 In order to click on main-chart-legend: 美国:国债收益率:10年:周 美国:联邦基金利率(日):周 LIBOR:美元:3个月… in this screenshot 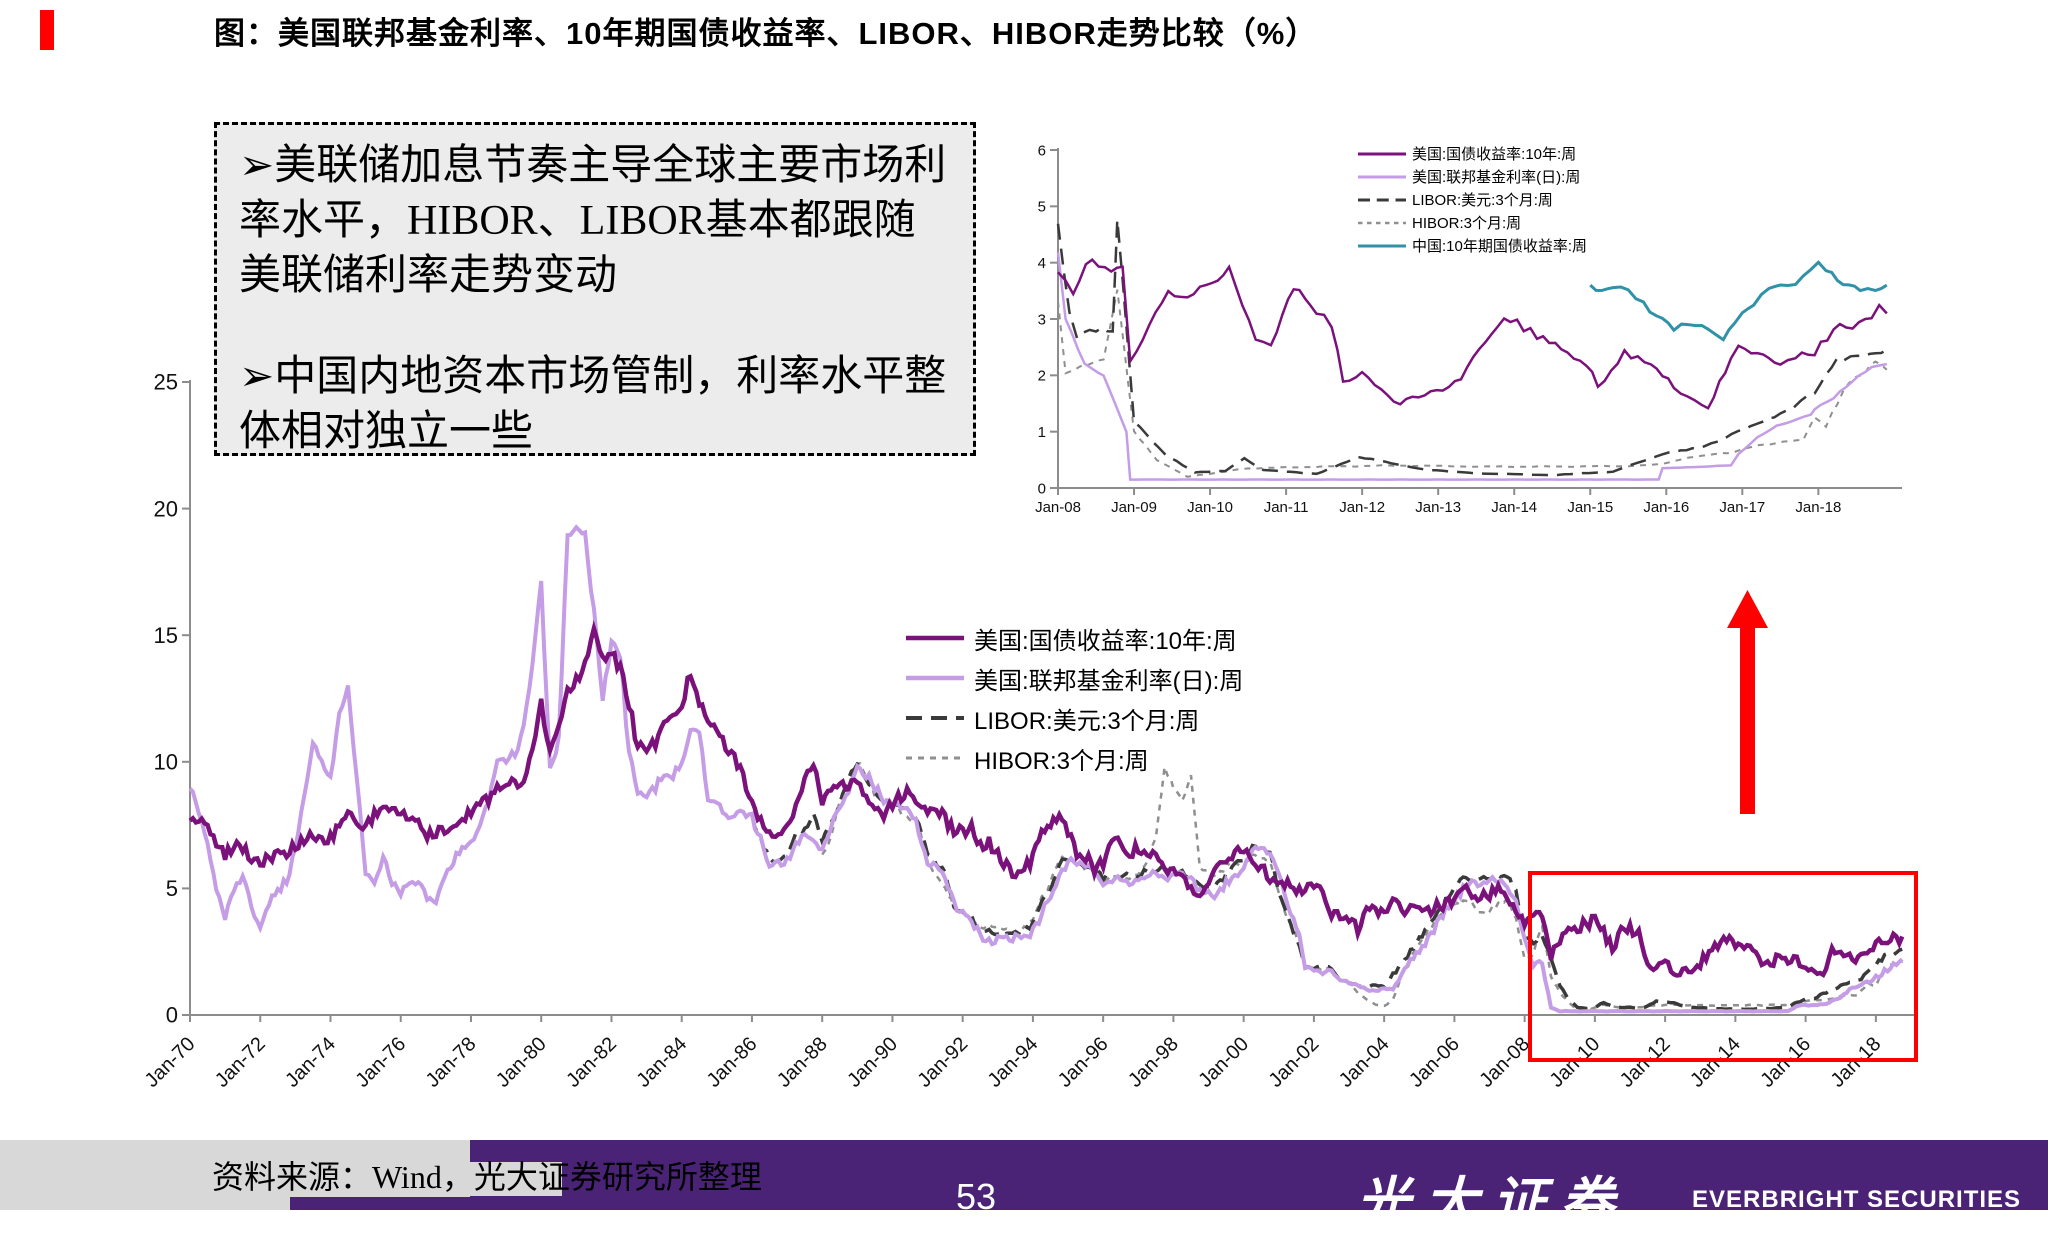, I will do `click(1074, 698)`.